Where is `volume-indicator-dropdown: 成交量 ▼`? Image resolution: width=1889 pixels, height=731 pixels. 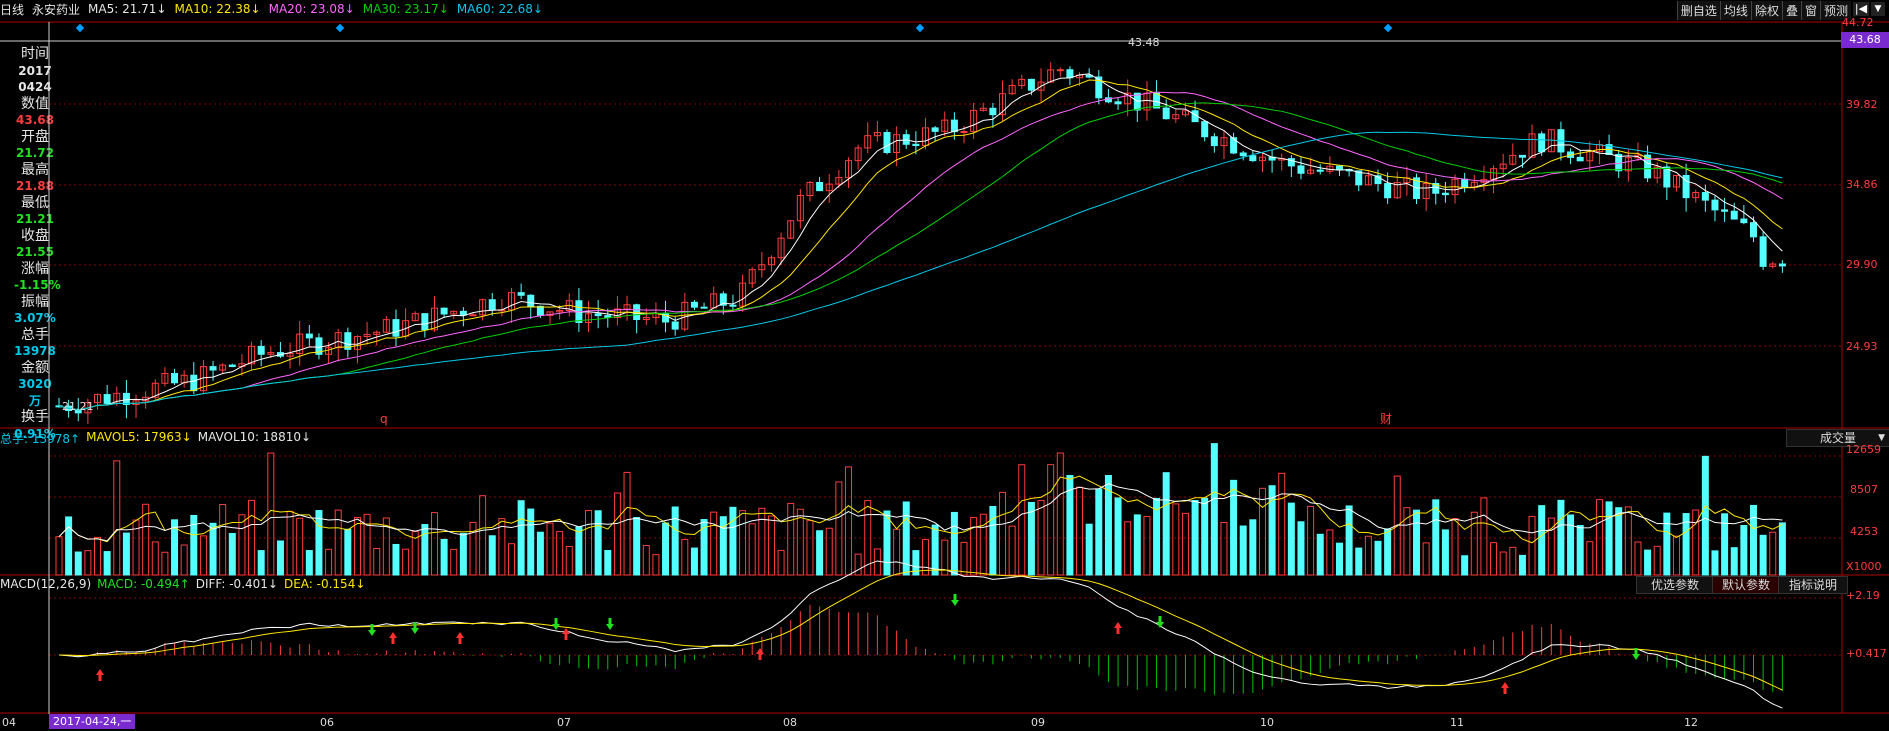 volume-indicator-dropdown: 成交量 ▼ is located at coordinates (1837, 438).